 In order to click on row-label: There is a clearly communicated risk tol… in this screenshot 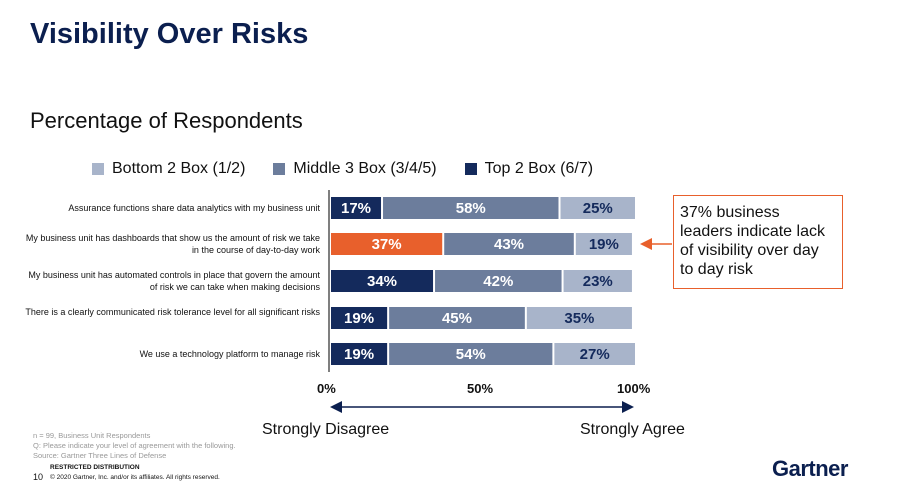, I will do `click(172, 312)`.